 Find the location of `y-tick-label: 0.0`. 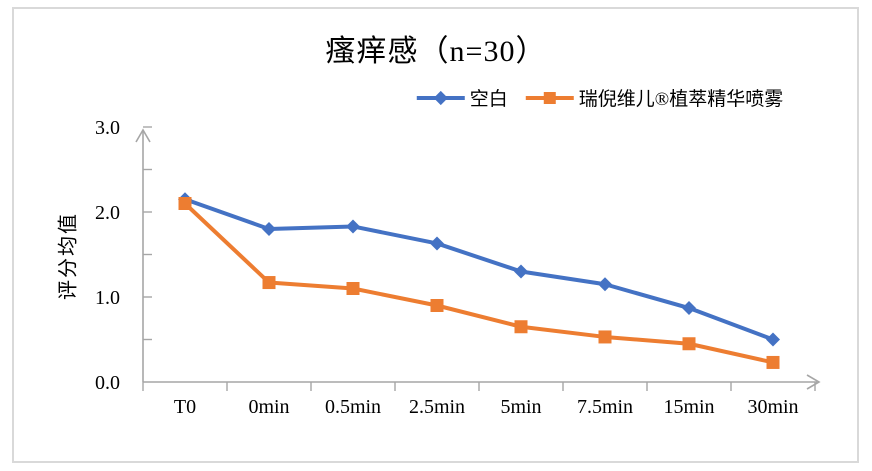

y-tick-label: 0.0 is located at coordinates (107, 383).